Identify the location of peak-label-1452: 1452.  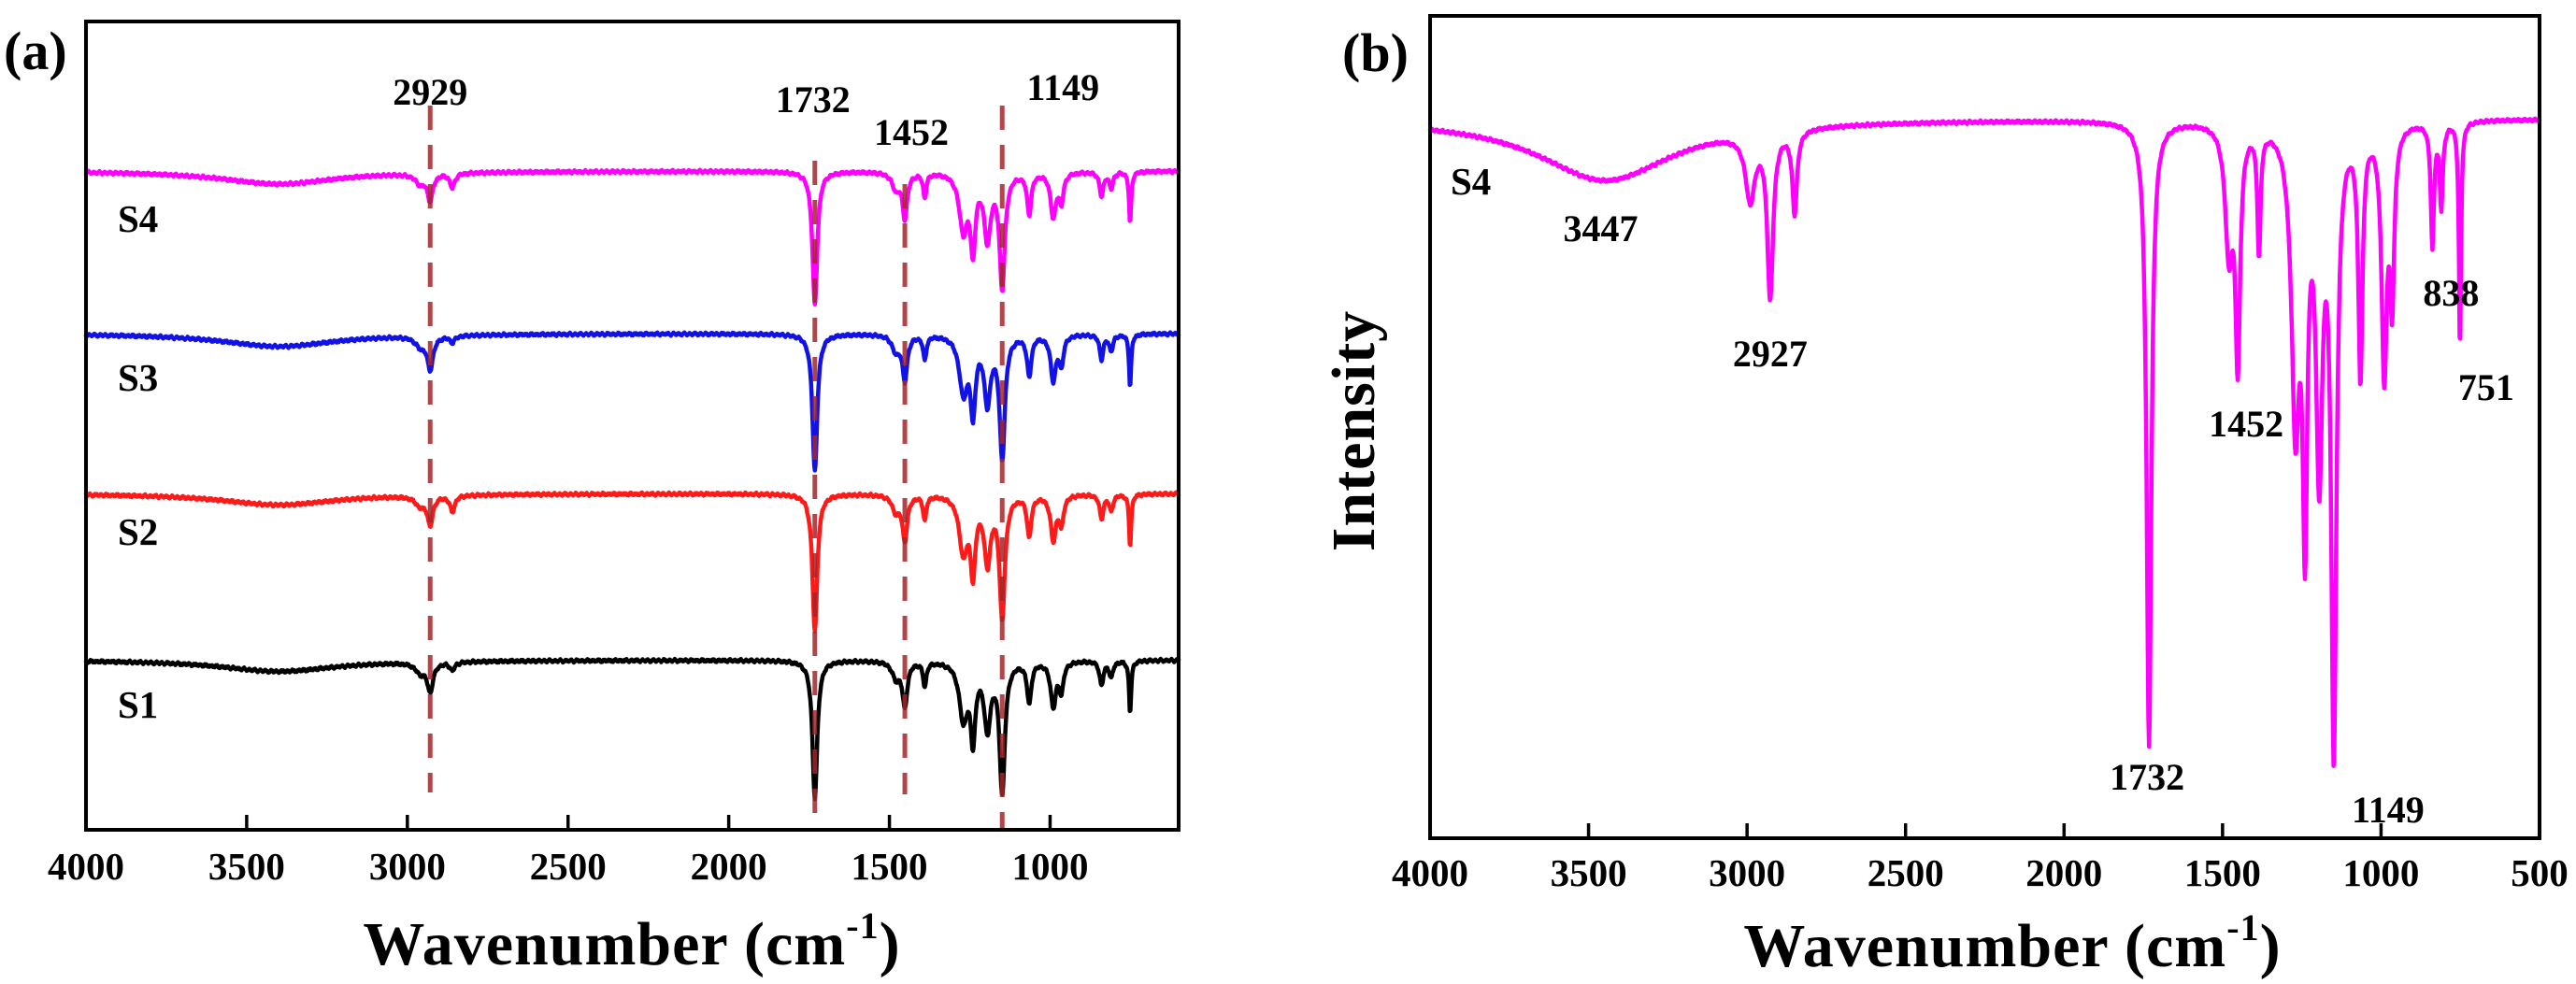
(2246, 424).